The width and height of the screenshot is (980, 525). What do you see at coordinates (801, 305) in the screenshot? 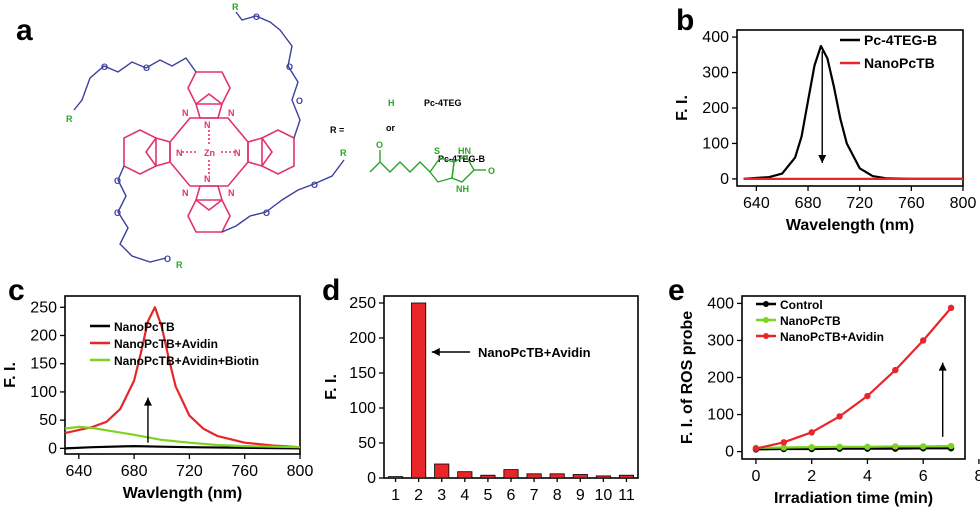
I see `legend-label: Control` at bounding box center [801, 305].